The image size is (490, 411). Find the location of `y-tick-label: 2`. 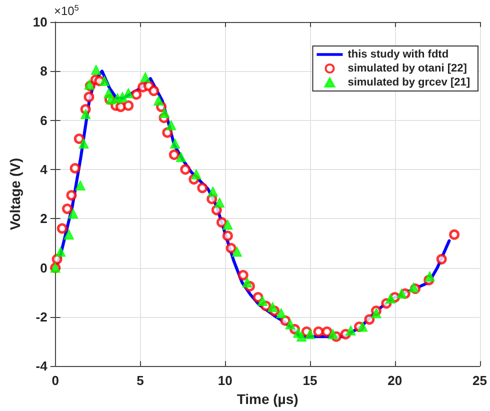

y-tick-label: 2 is located at coordinates (44, 218).